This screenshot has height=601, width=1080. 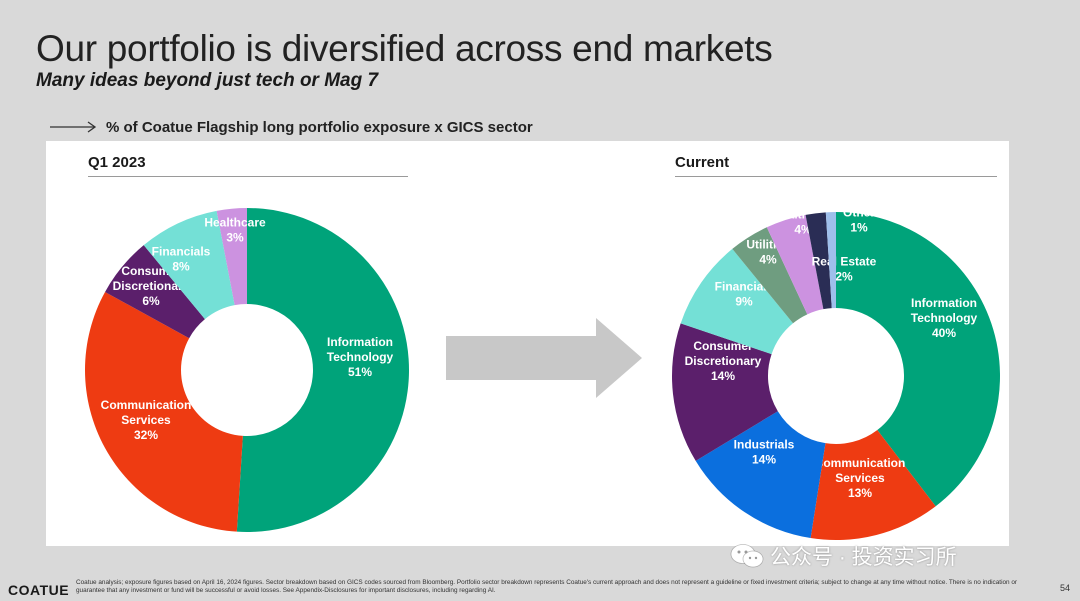 I want to click on slice-label-information-technology: Information Technology 51%, so click(x=360, y=357).